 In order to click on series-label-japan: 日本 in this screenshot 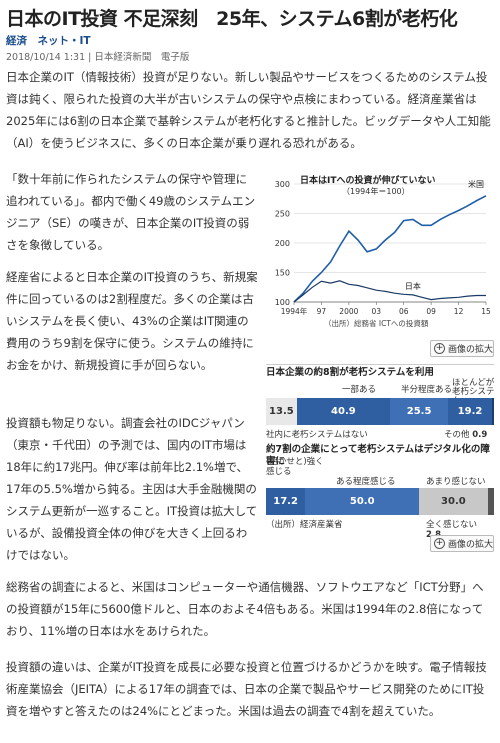, I will do `click(413, 286)`.